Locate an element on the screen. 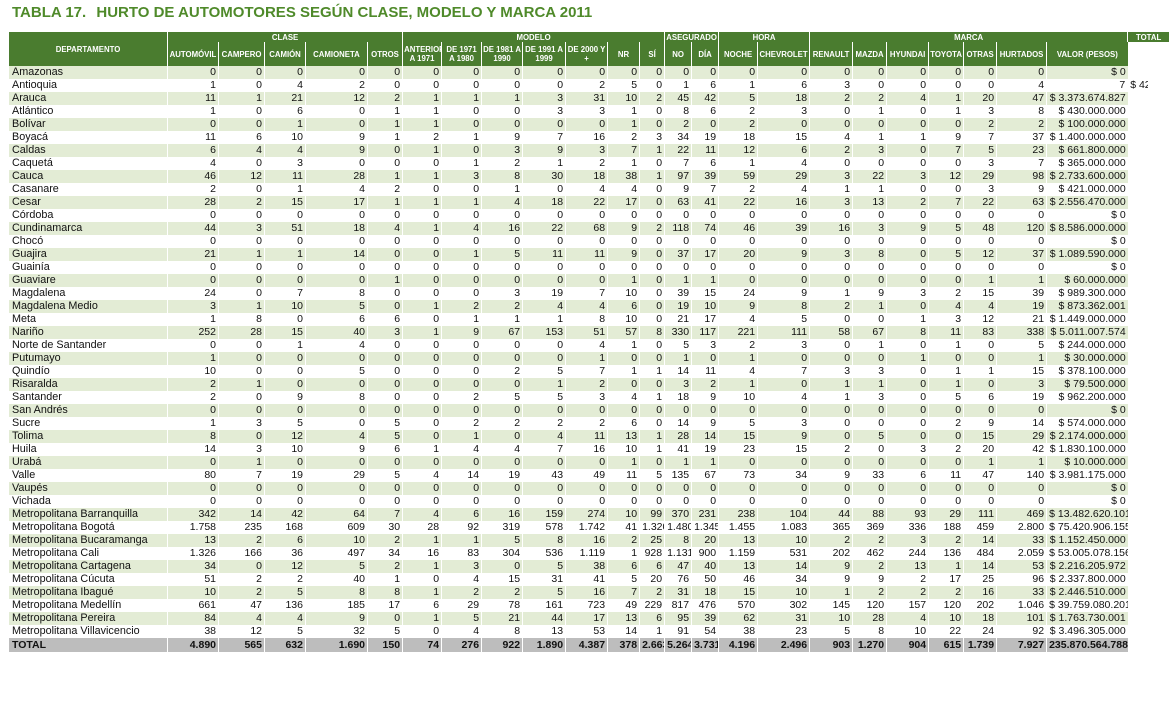 The width and height of the screenshot is (1176, 720). value-cell: 9 is located at coordinates (502, 137).